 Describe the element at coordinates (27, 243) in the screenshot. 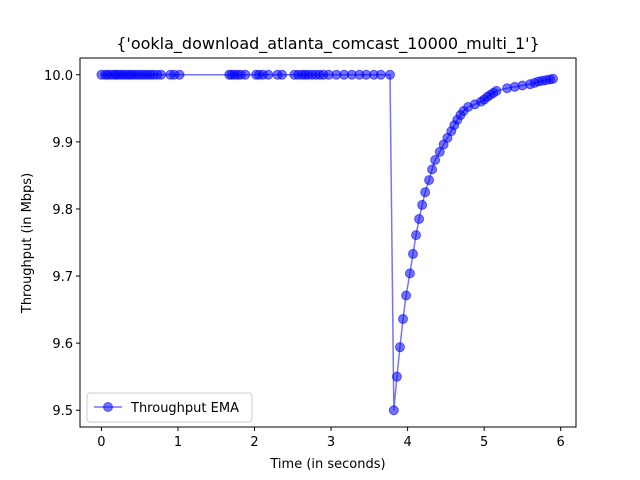

I see `y-axis-label: Throughput (in Mbps)` at that location.